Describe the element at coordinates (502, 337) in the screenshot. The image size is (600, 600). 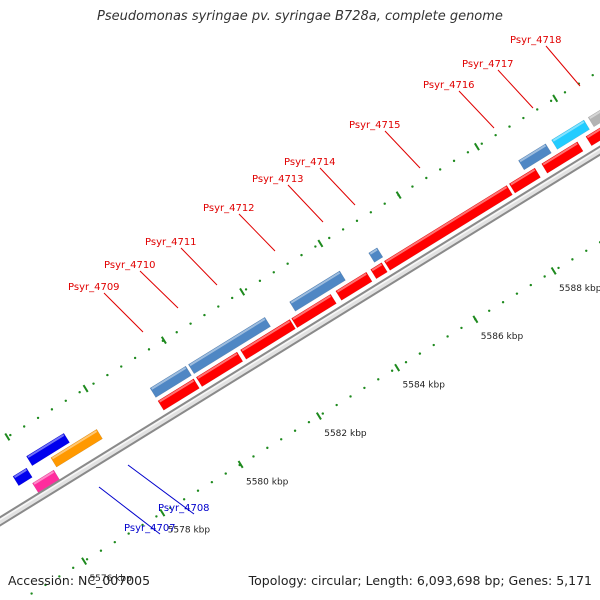
I see `scale-label: 5586 kbp` at that location.